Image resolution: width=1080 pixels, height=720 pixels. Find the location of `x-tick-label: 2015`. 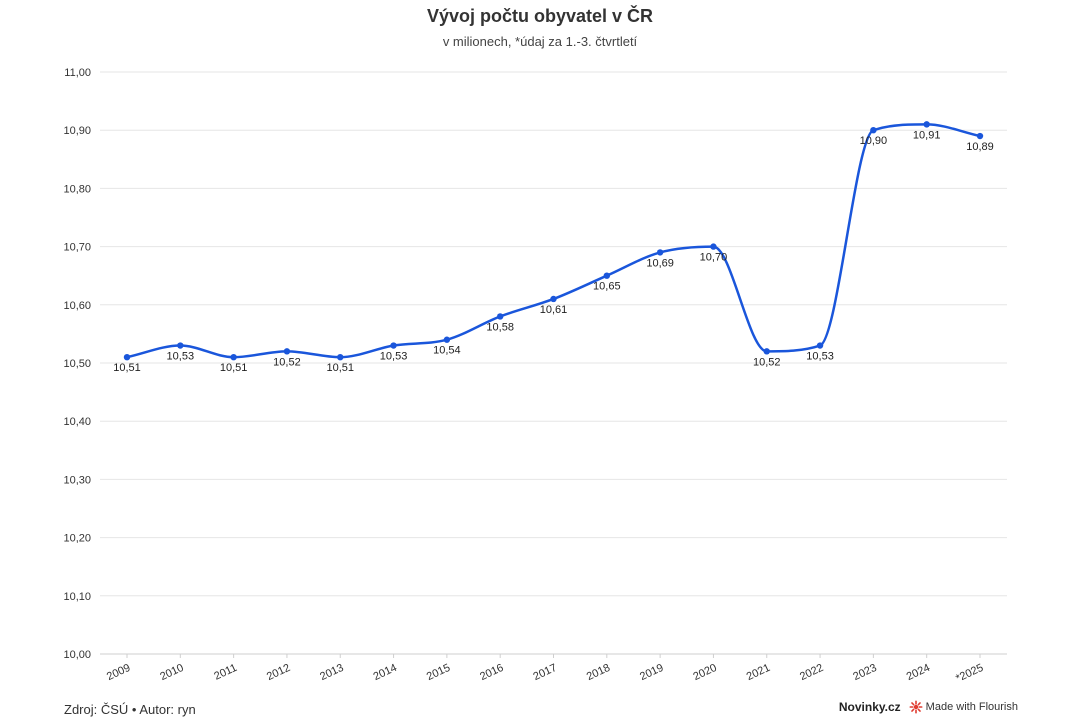

x-tick-label: 2015 is located at coordinates (438, 672).